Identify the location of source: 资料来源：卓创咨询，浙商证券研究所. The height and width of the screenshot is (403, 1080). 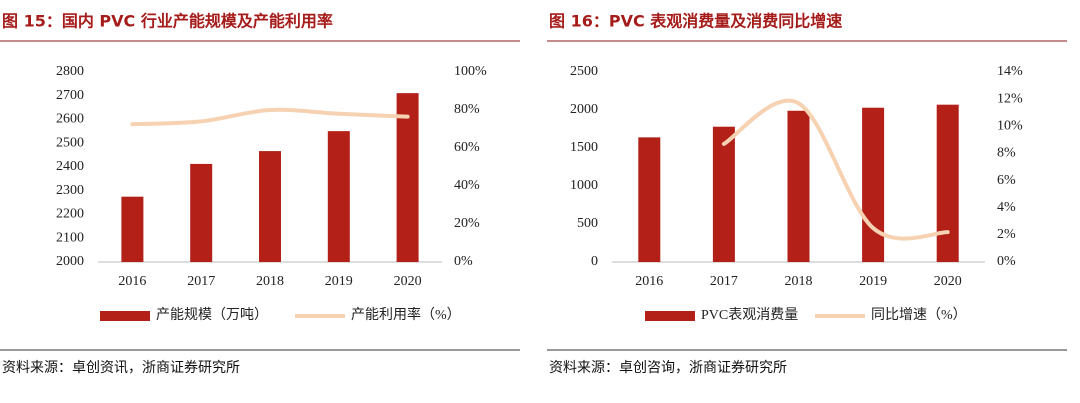
(668, 368).